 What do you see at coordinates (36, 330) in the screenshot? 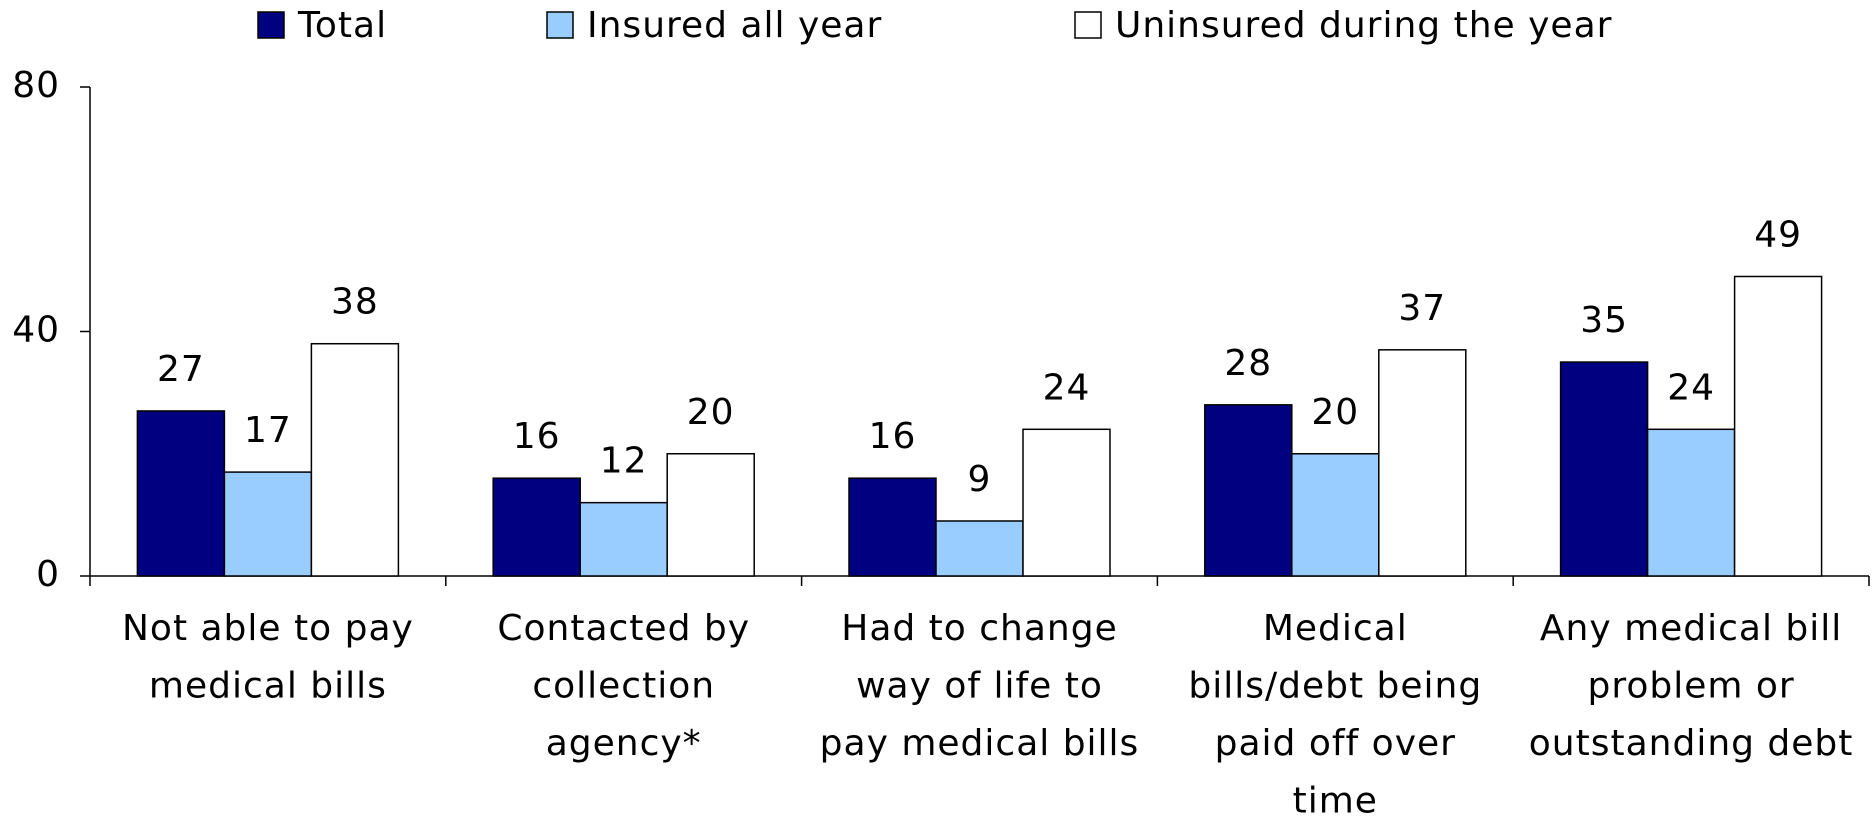
I see `y-tick-label: 40` at bounding box center [36, 330].